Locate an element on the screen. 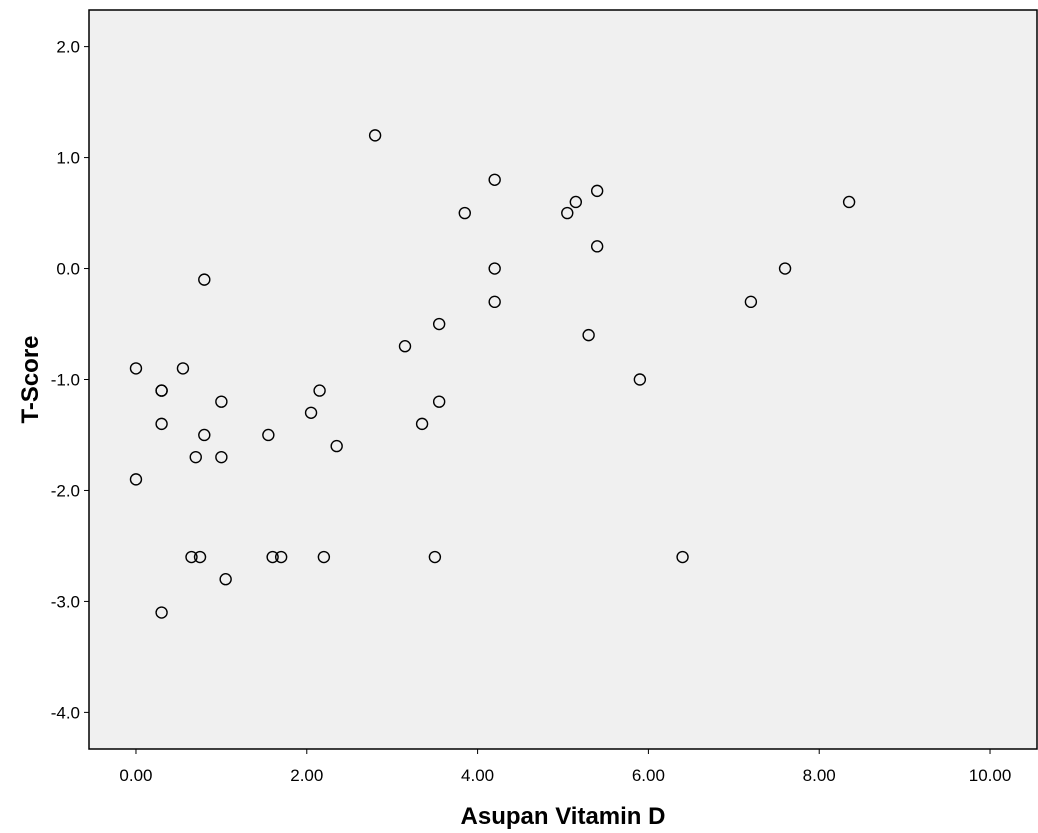  y-tick-label: -1.0 is located at coordinates (65, 380).